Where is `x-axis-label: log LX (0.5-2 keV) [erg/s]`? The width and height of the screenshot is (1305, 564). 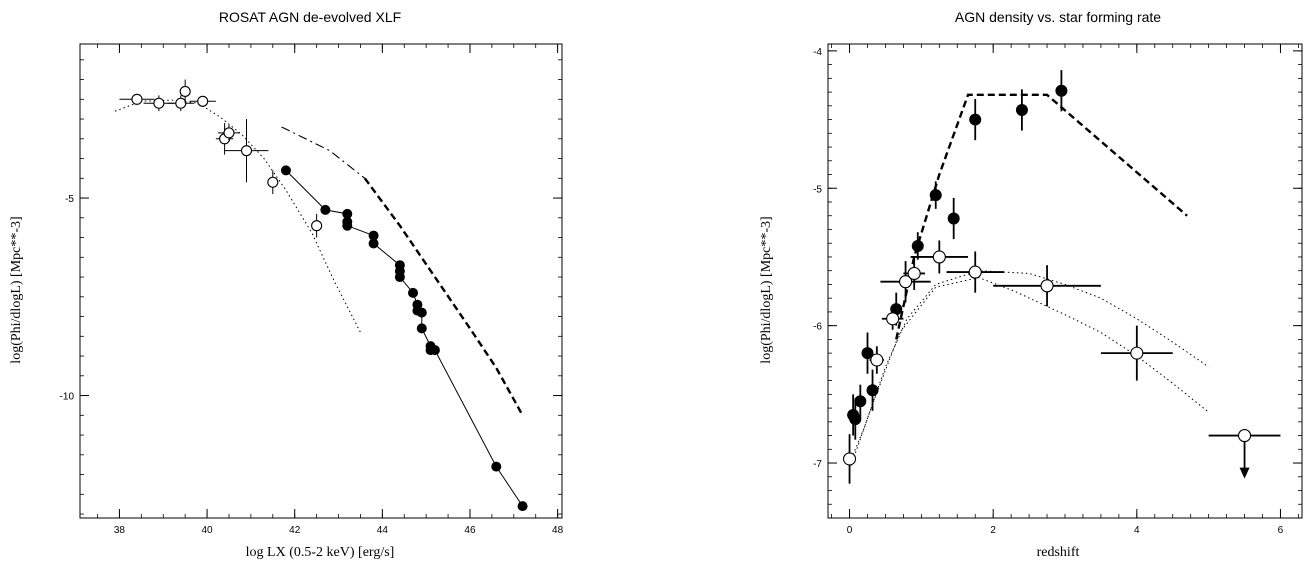 x-axis-label: log LX (0.5-2 keV) [erg/s] is located at coordinates (320, 552).